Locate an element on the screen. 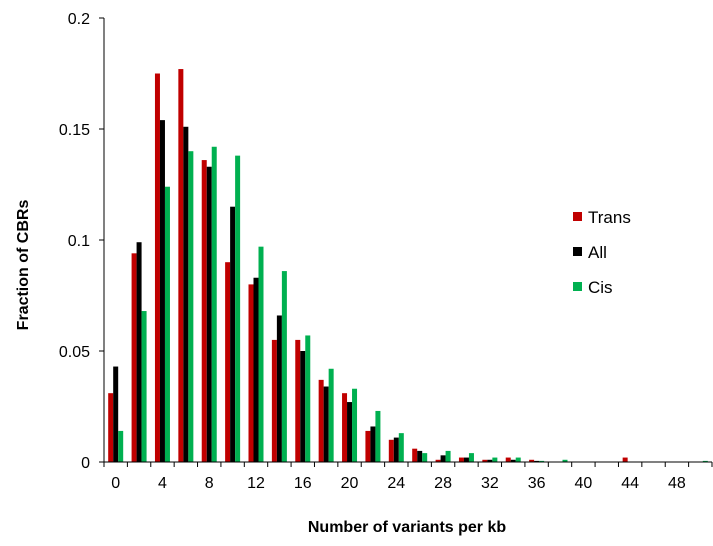 The height and width of the screenshot is (546, 713). legend-swatch-cis is located at coordinates (577, 286).